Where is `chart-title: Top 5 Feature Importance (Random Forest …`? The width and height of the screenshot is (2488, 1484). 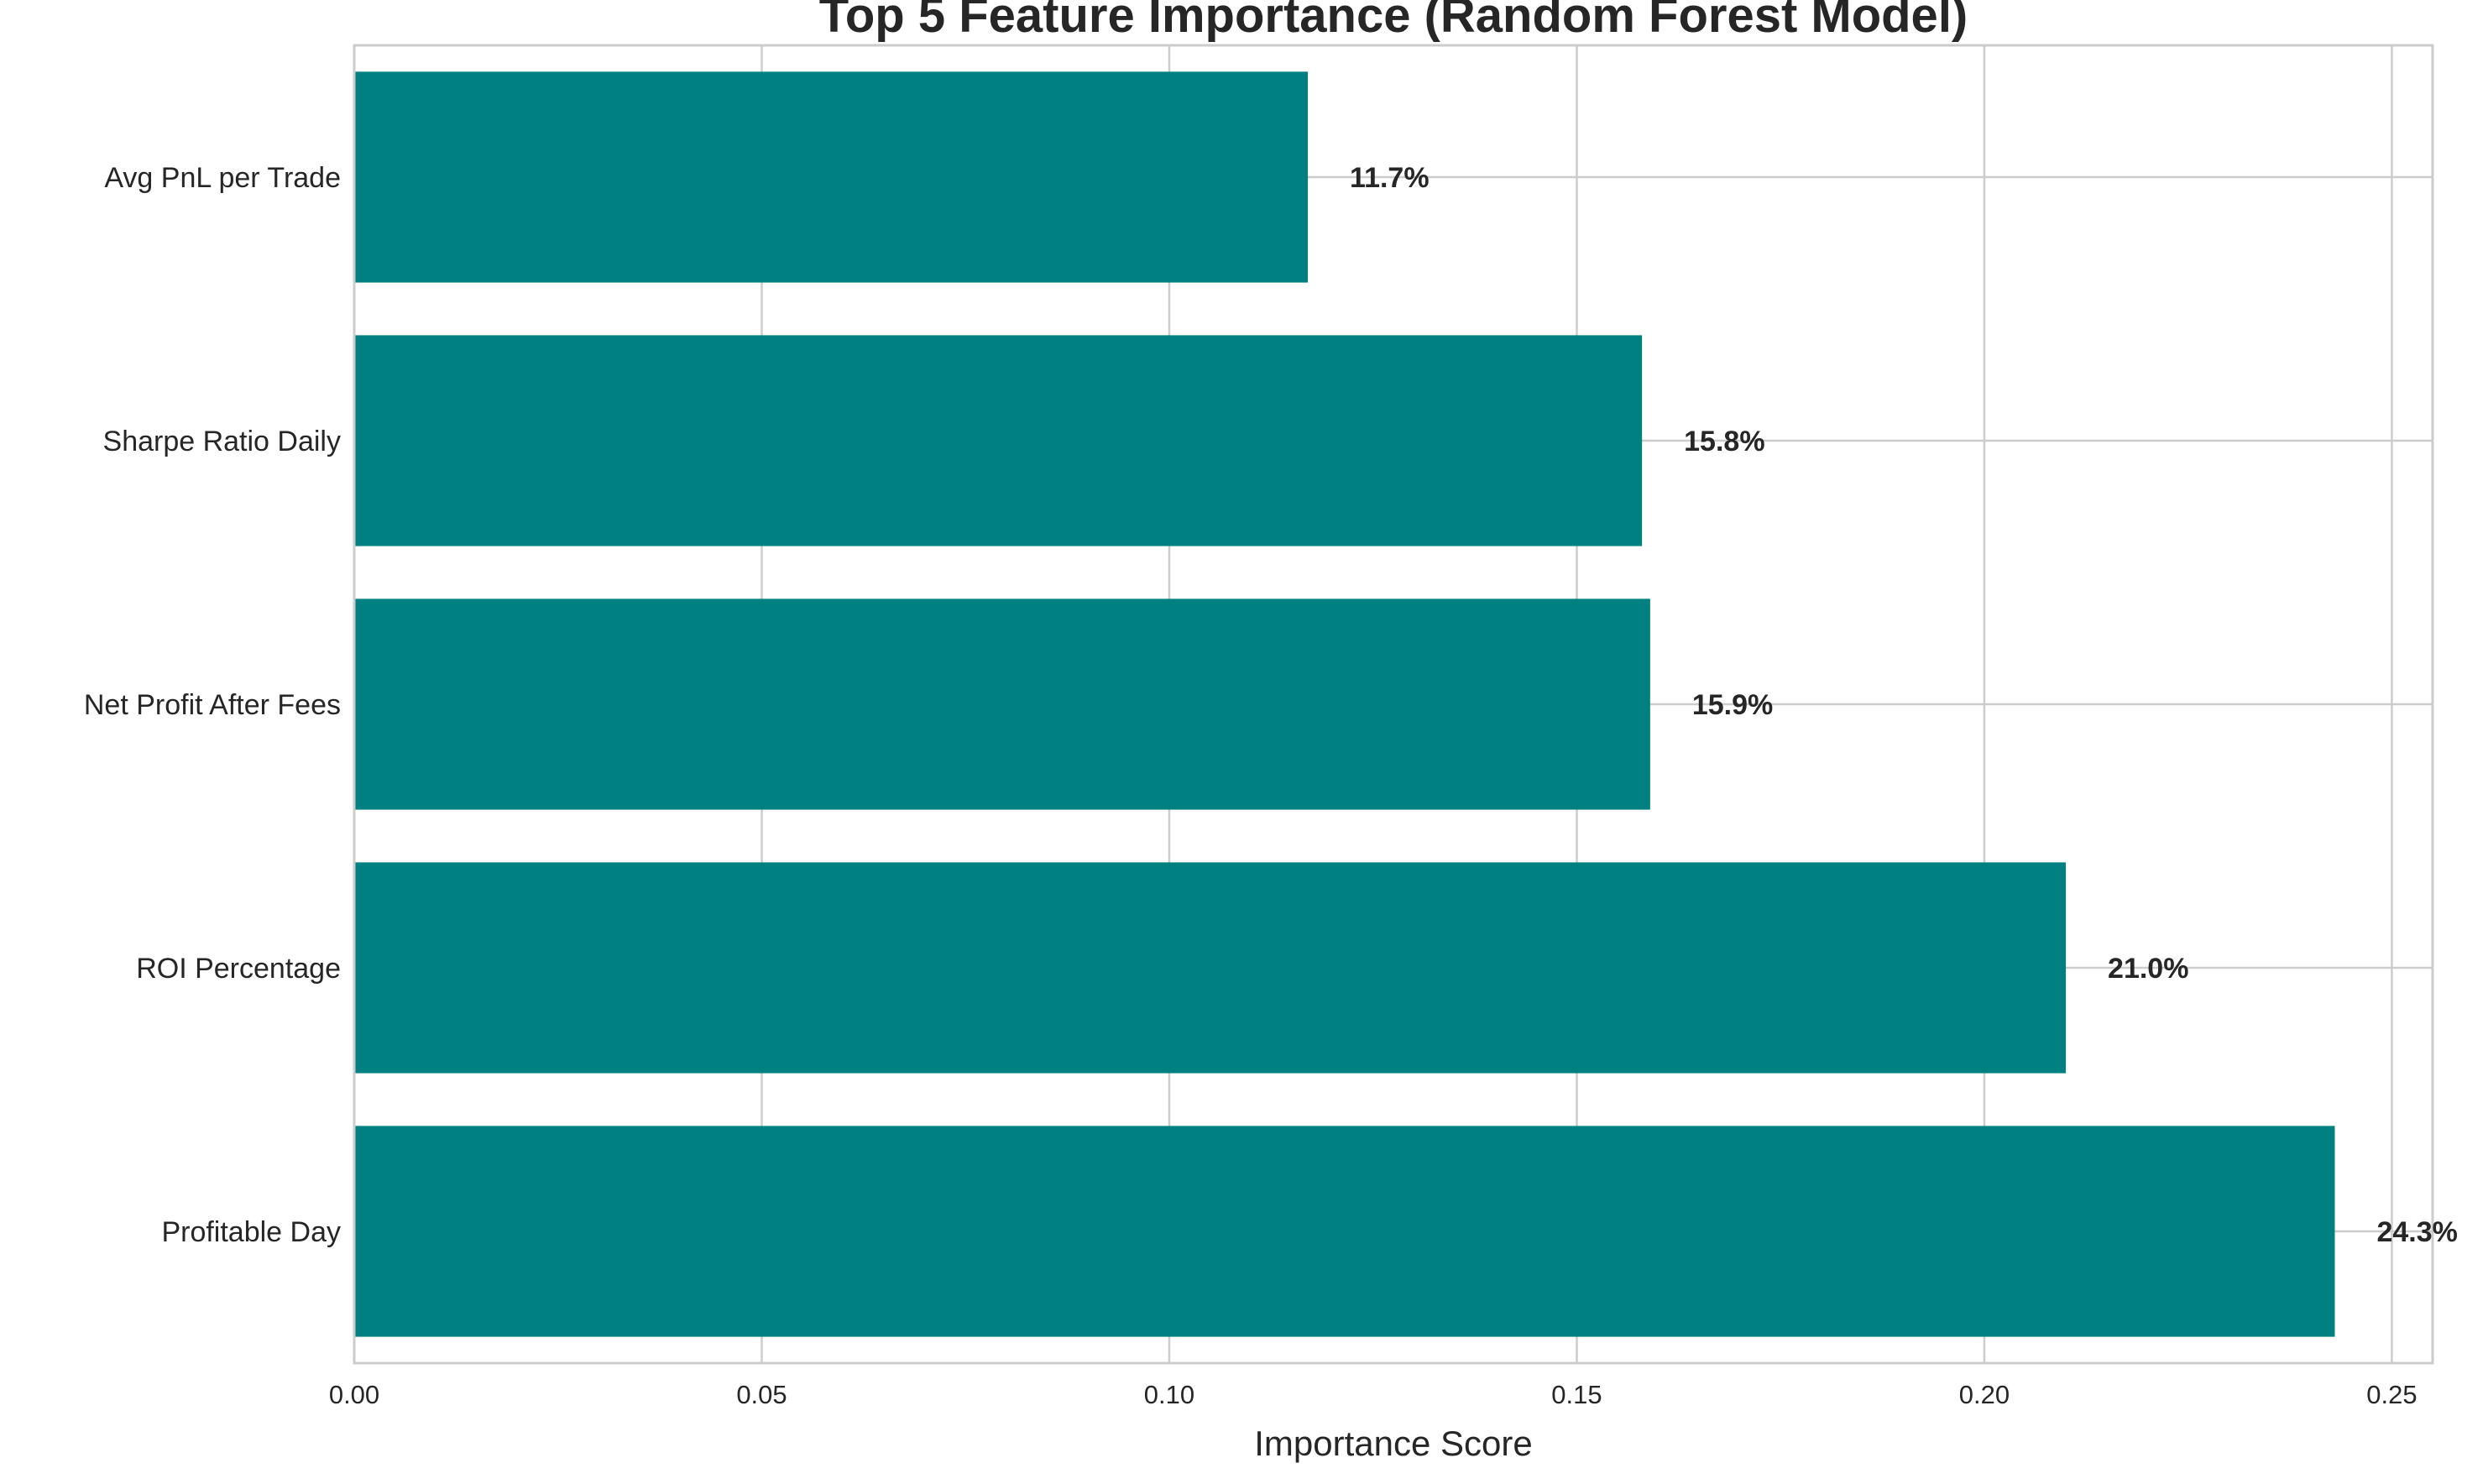
chart-title: Top 5 Feature Importance (Random Forest … is located at coordinates (1393, 21).